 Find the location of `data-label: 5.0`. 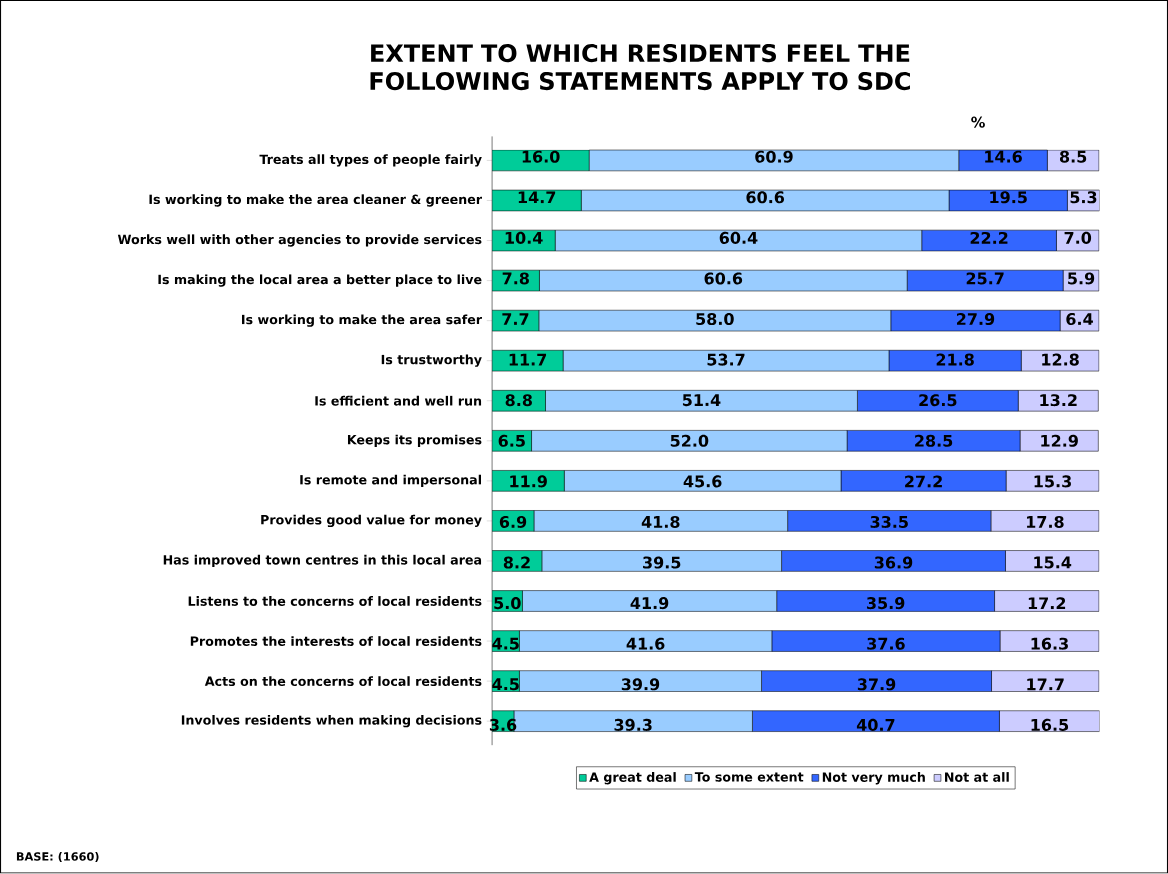

data-label: 5.0 is located at coordinates (507, 603).